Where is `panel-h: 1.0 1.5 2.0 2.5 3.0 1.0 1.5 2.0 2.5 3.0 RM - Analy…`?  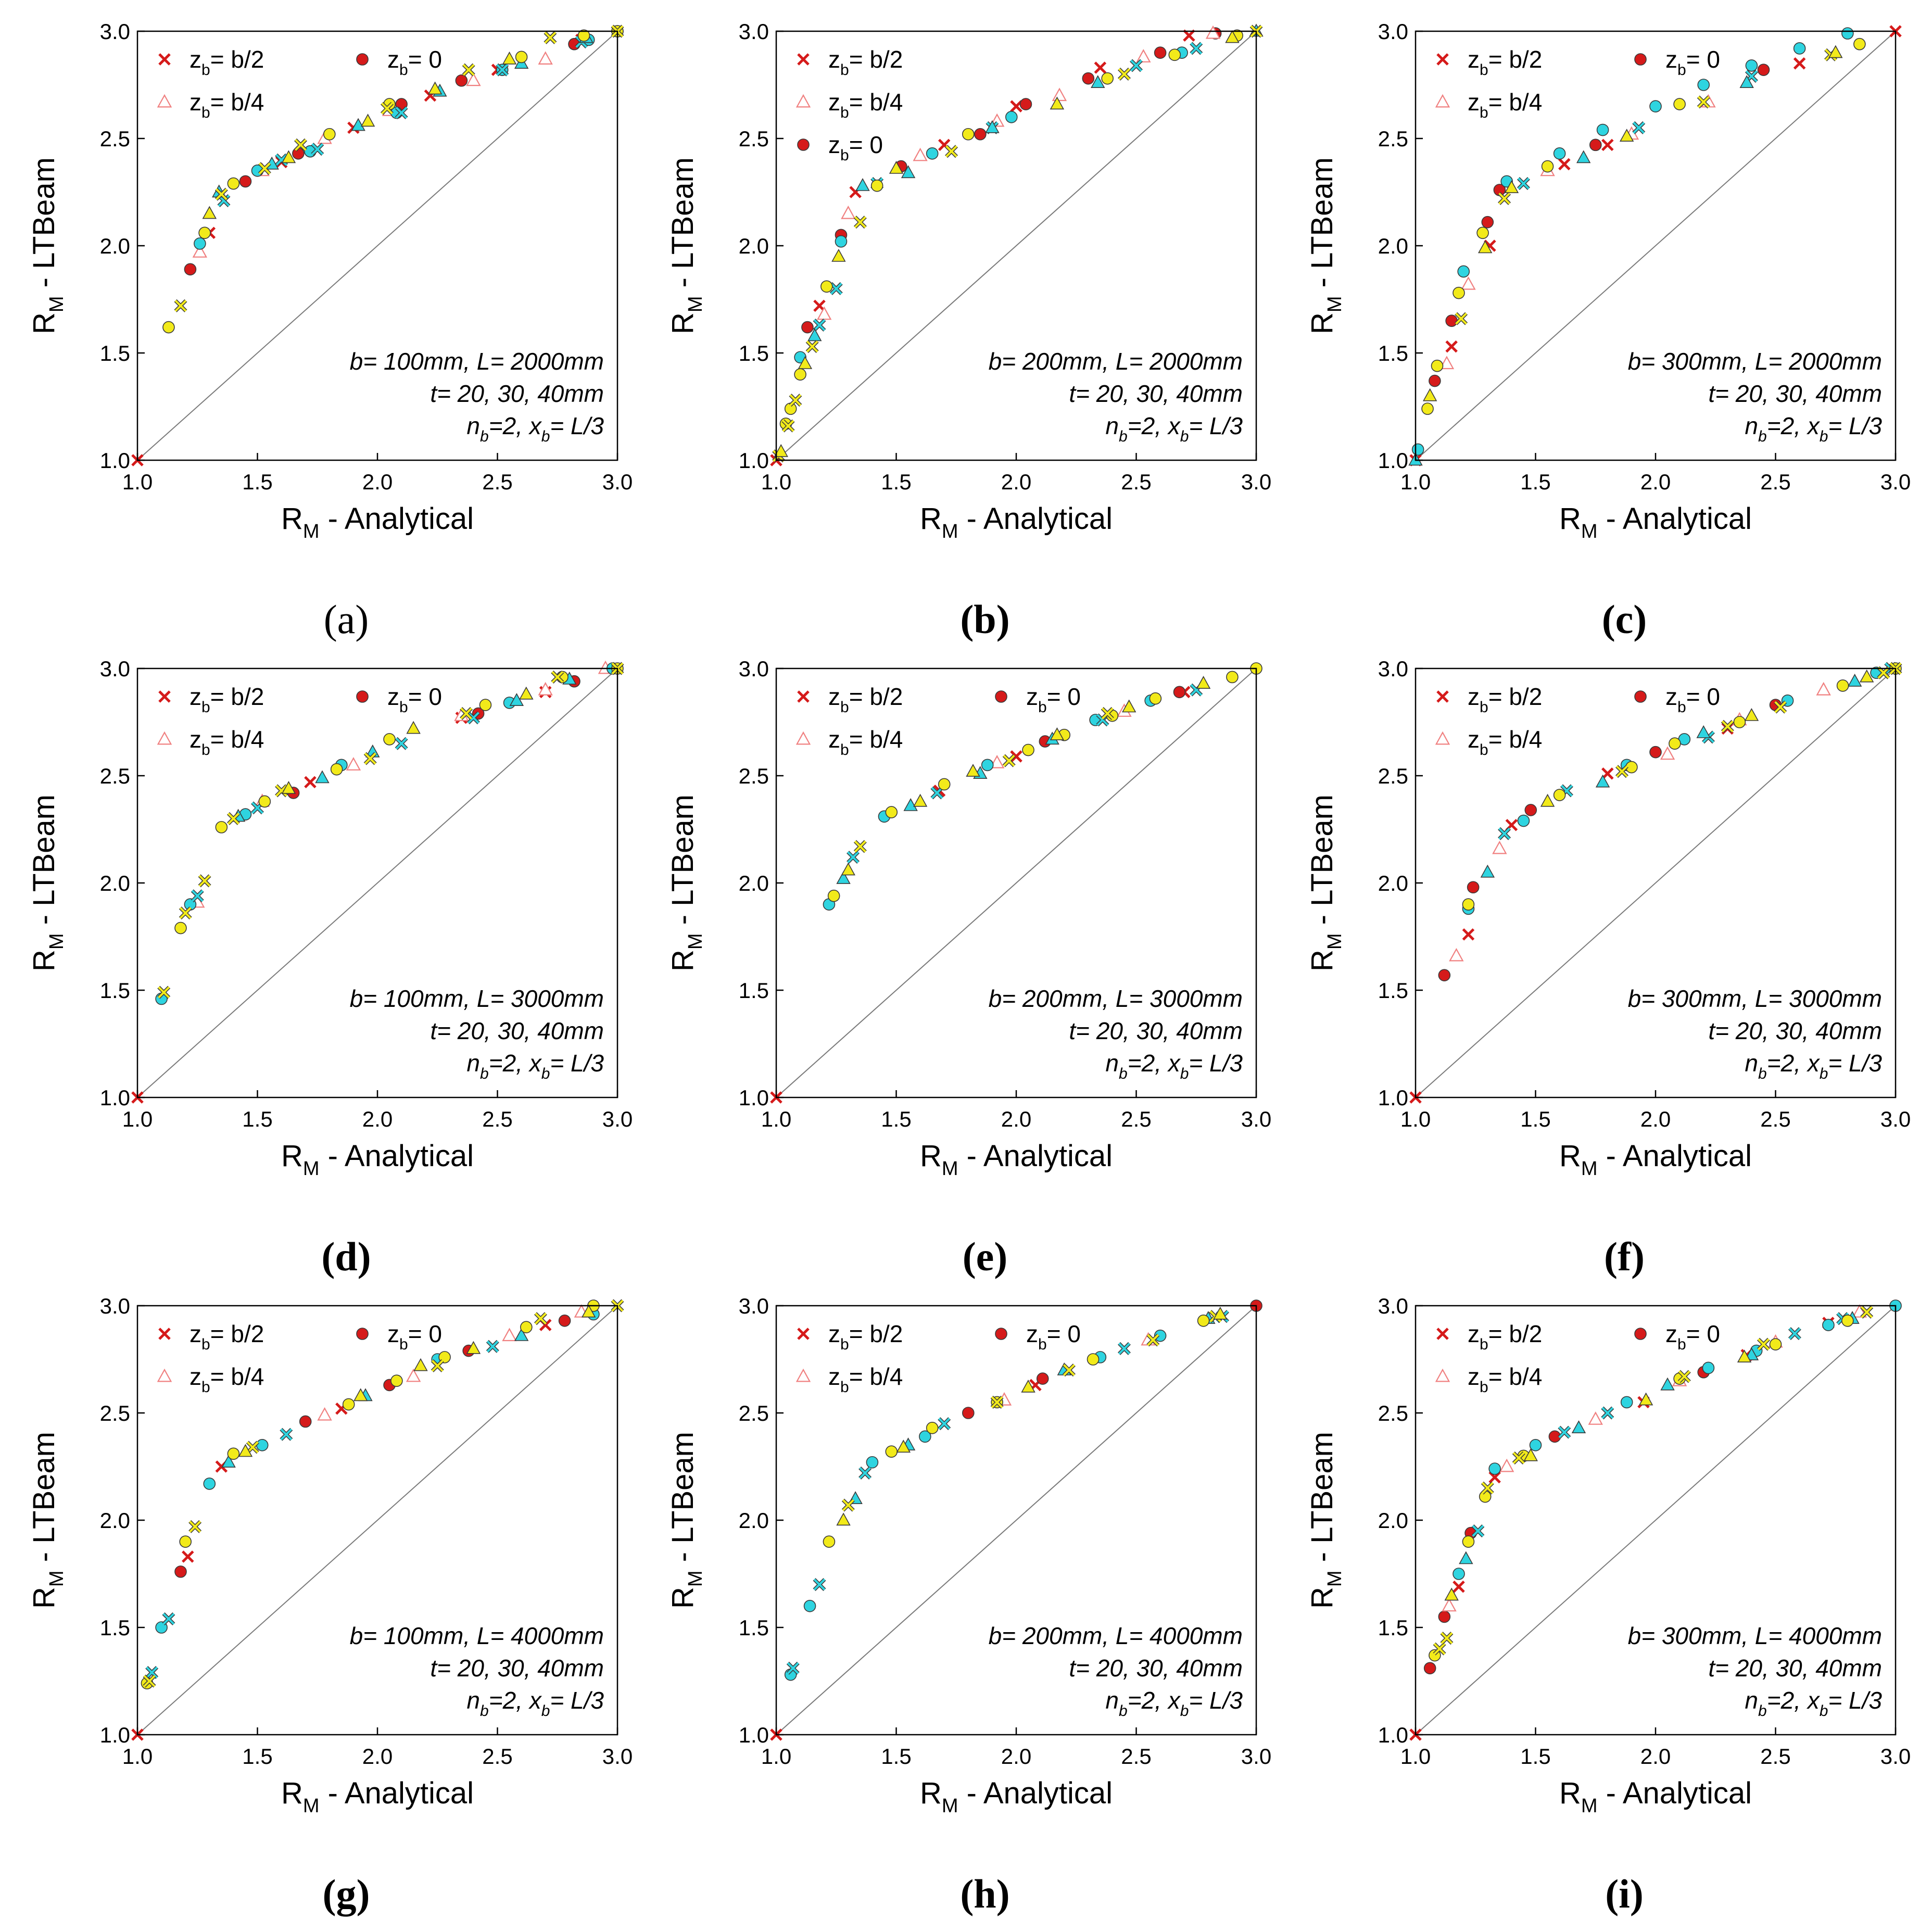 panel-h: 1.0 1.5 2.0 2.5 3.0 1.0 1.5 2.0 2.5 3.0 RM - Analy… is located at coordinates (968, 1605).